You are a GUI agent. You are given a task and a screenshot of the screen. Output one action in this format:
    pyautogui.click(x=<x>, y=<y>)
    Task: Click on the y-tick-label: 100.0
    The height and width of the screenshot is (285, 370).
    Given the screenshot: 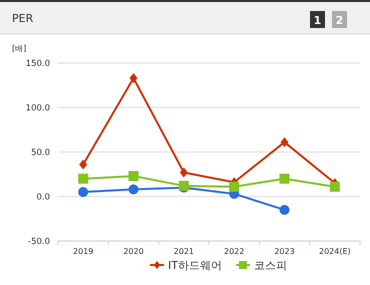 What is the action you would take?
    pyautogui.click(x=38, y=109)
    